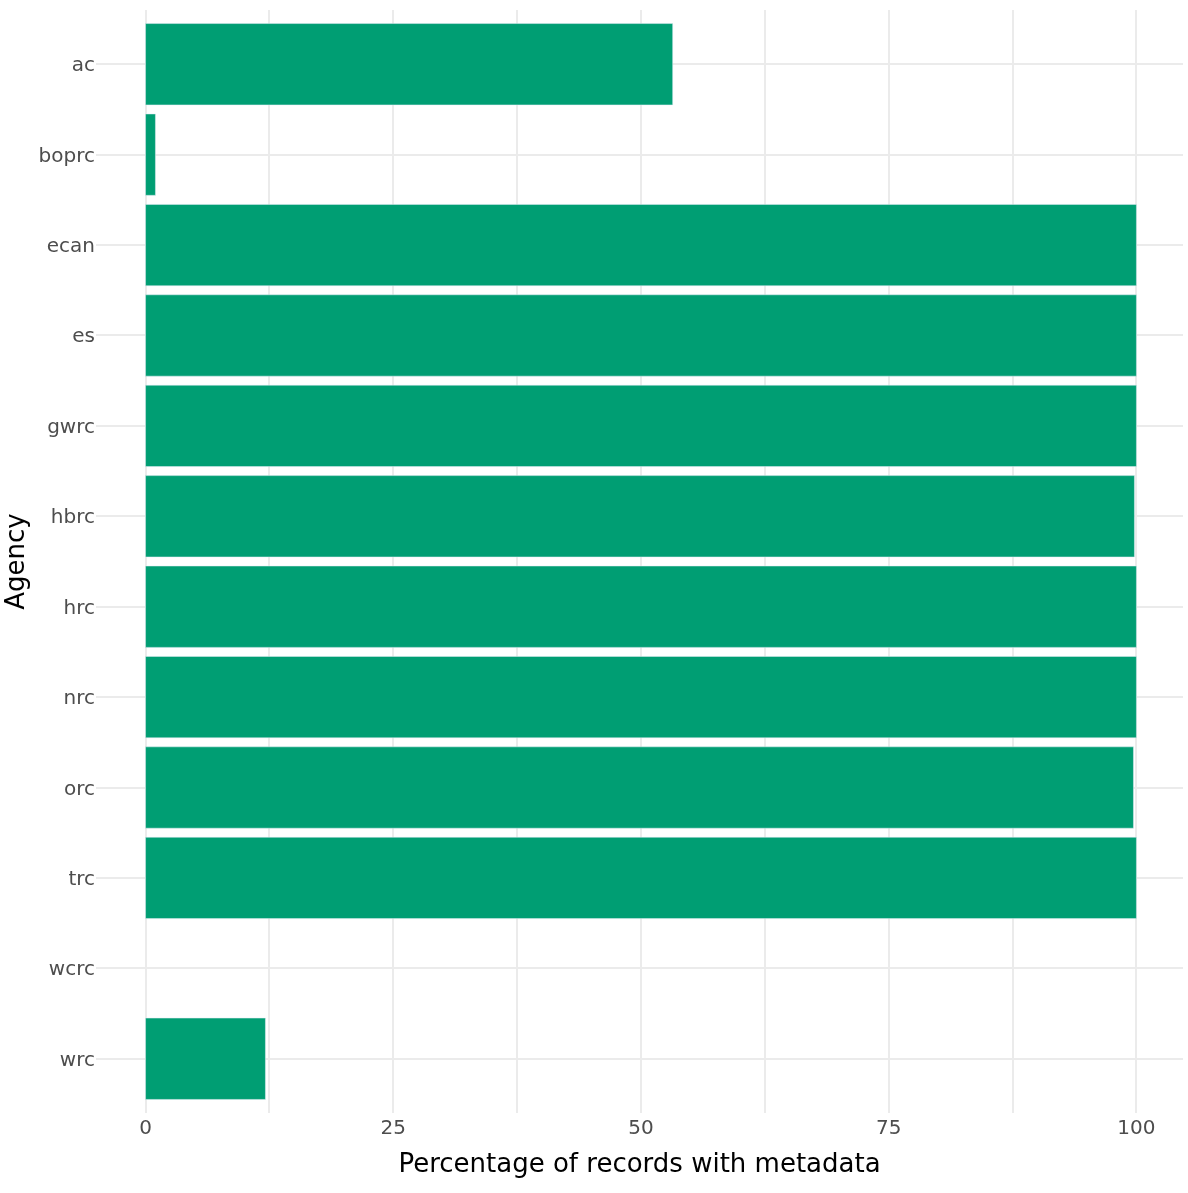  What do you see at coordinates (79, 697) in the screenshot?
I see `y-tick-label: nrc` at bounding box center [79, 697].